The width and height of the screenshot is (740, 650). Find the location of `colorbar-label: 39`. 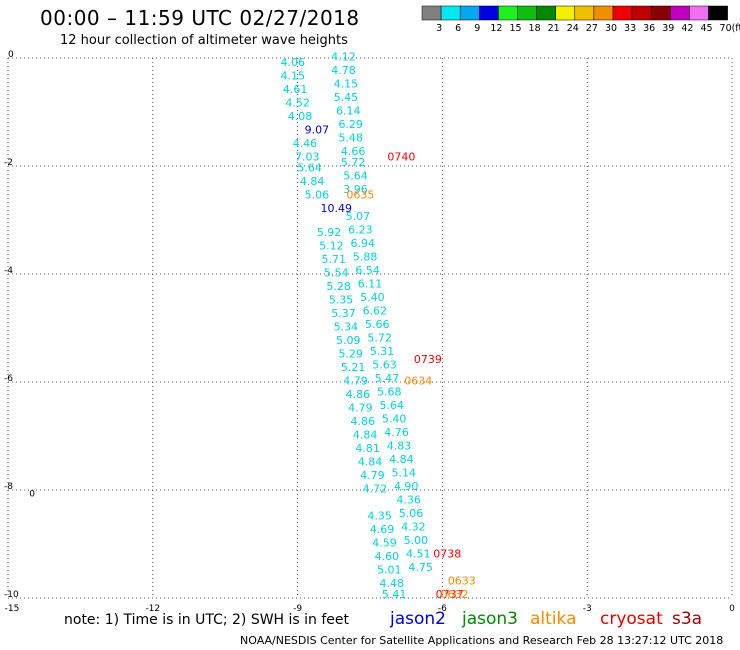

colorbar-label: 39 is located at coordinates (668, 28).